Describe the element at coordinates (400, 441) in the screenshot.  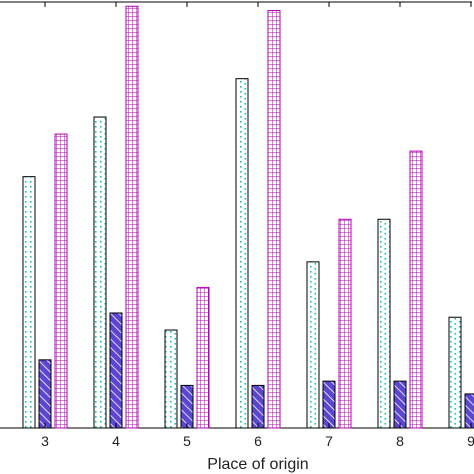
I see `x-tick-label-8: 8` at that location.